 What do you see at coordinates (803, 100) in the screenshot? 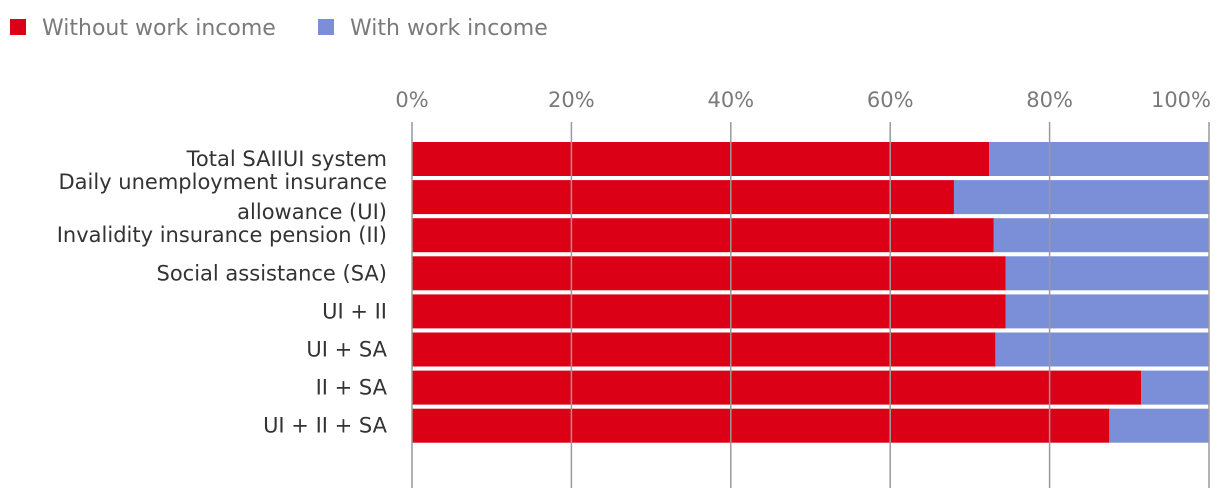
I see `x-axis-ticks: 0% 20% 40% 60% 80% 100%` at bounding box center [803, 100].